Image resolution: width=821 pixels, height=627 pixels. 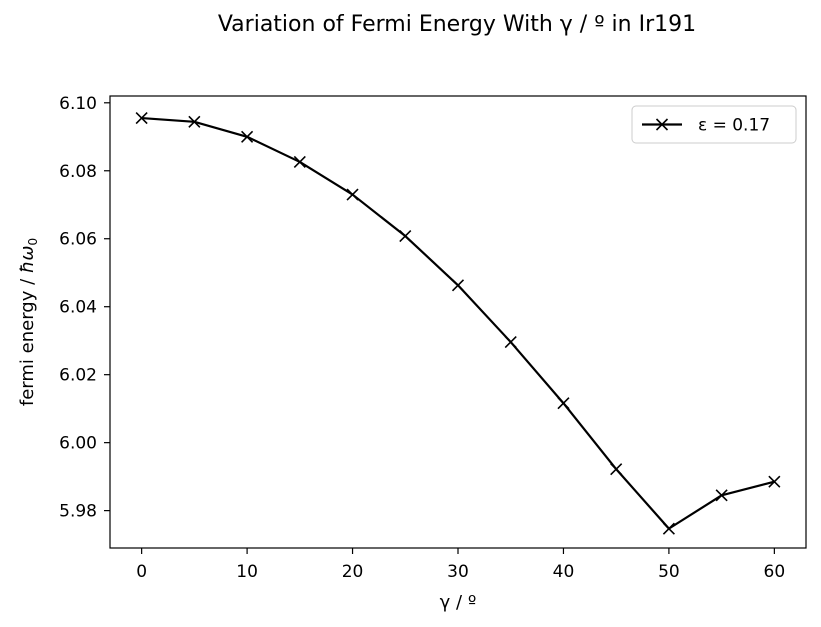 I want to click on y-tick-label: 6.06, so click(x=78, y=240).